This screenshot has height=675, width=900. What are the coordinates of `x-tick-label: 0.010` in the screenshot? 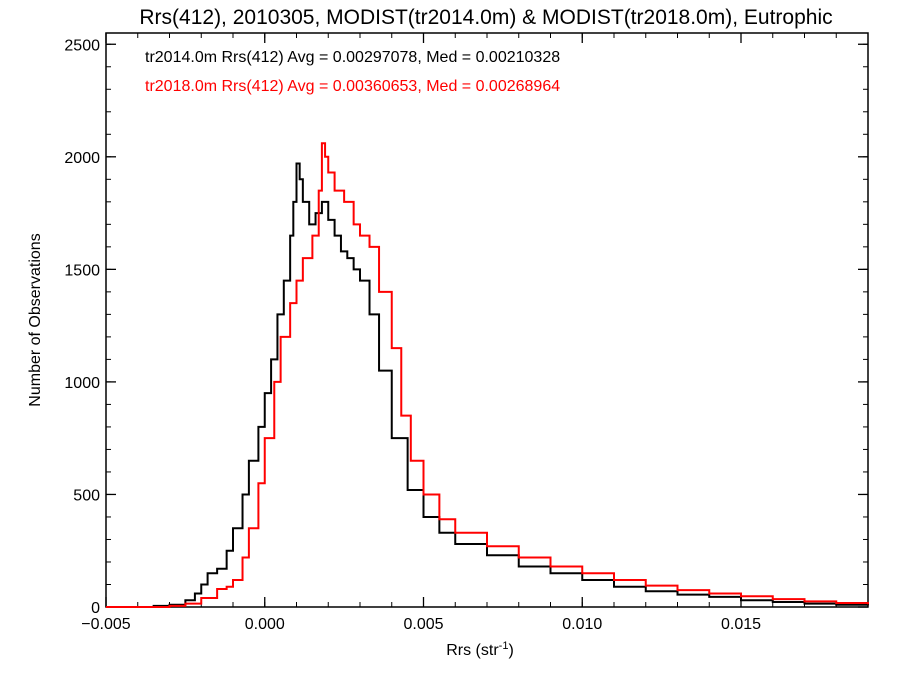 It's located at (582, 624).